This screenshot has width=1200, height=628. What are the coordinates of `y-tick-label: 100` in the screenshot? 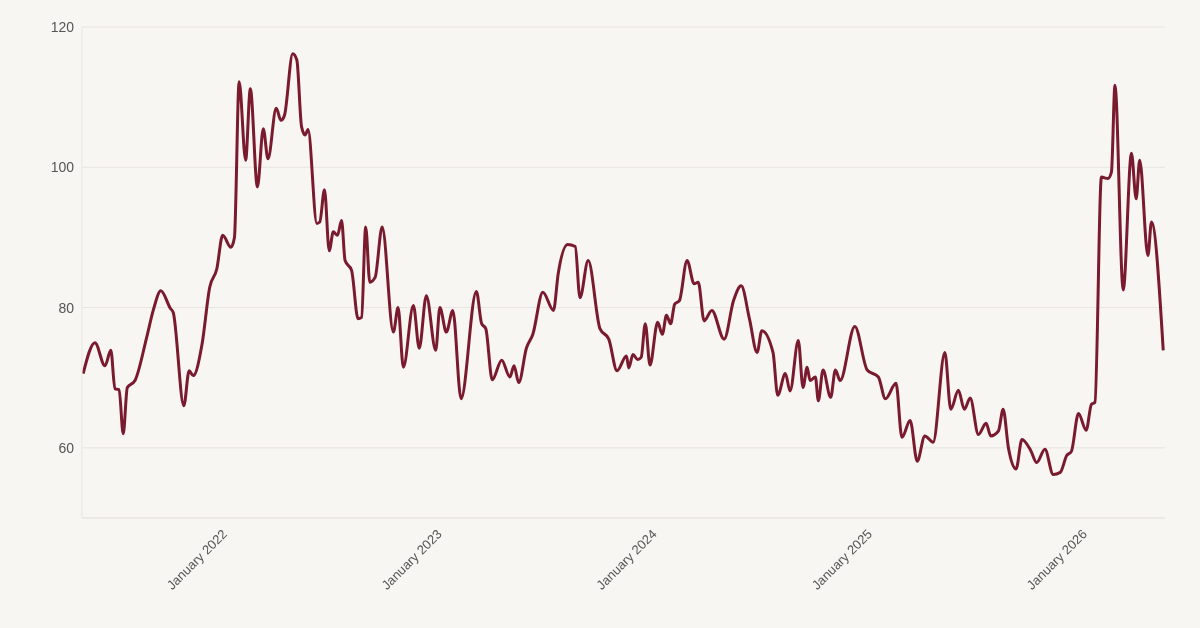 It's located at (62, 167).